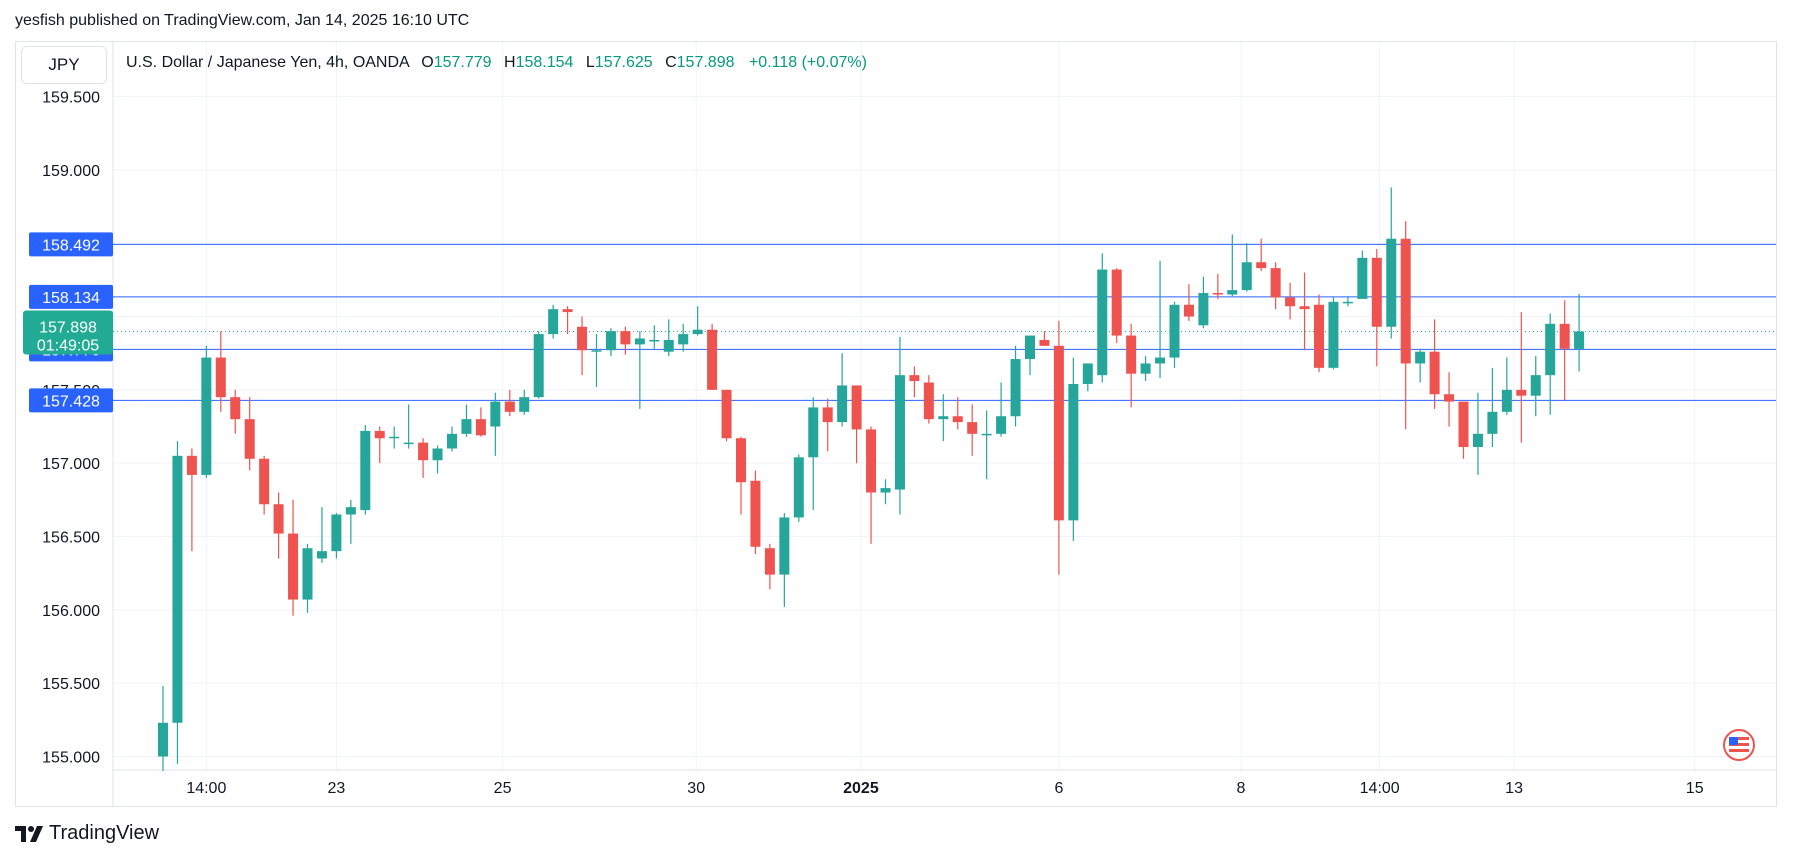  Describe the element at coordinates (64, 65) in the screenshot. I see `currency-selector: JPY` at that location.